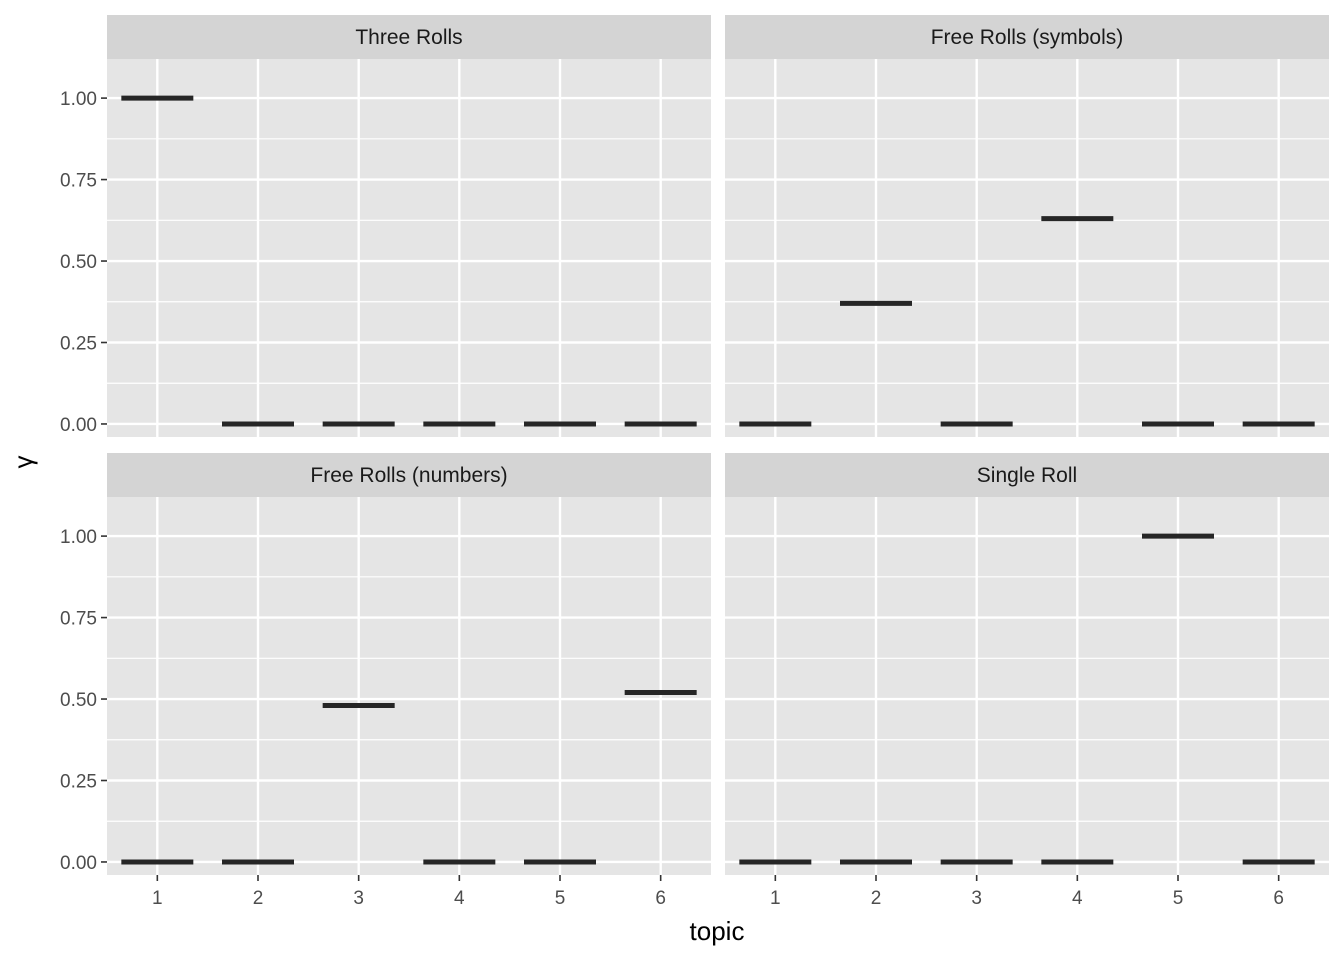  I want to click on x-axis-title: topic, so click(717, 931).